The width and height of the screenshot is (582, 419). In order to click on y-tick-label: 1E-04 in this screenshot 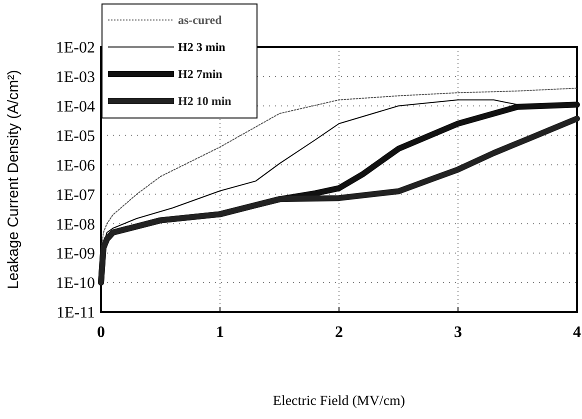, I will do `click(75, 107)`.